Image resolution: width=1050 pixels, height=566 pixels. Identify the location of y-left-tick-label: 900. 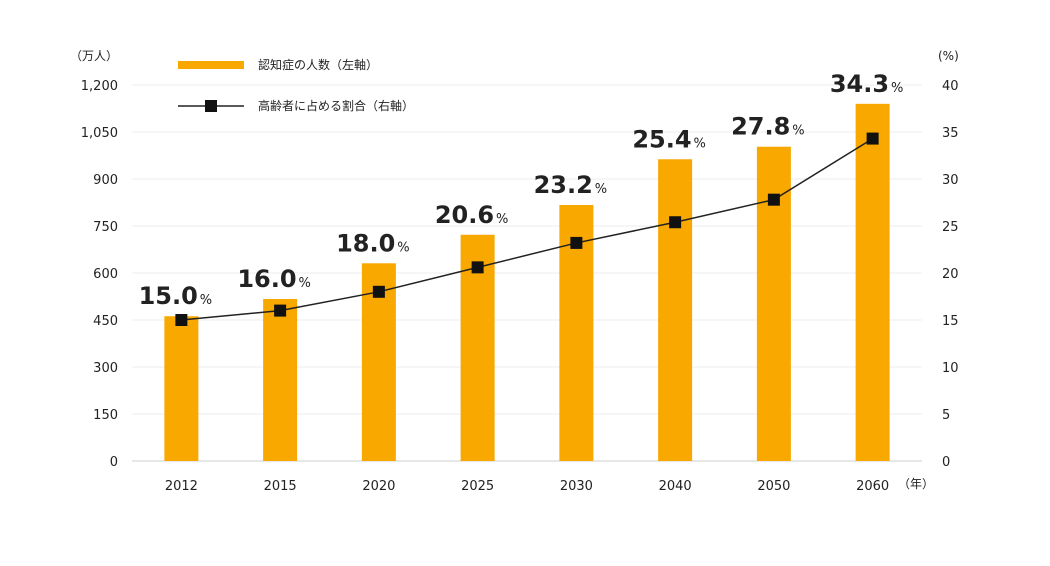
(105, 180).